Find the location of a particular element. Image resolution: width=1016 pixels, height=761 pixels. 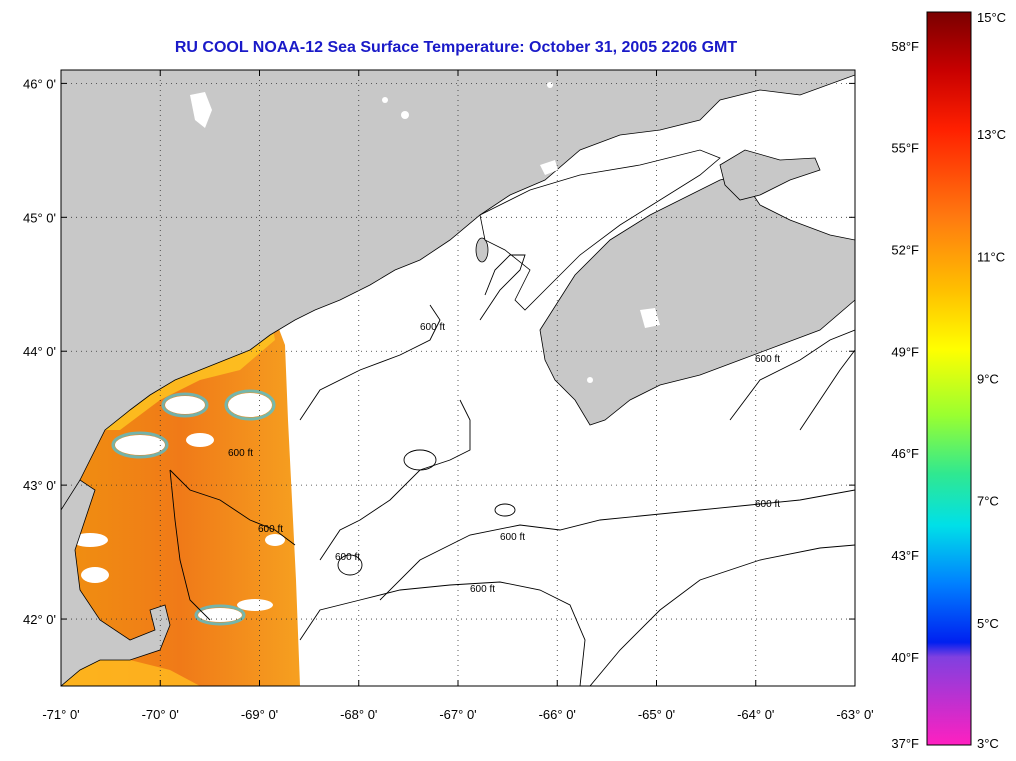

lon-tick-label: -66° 0' is located at coordinates (557, 714).